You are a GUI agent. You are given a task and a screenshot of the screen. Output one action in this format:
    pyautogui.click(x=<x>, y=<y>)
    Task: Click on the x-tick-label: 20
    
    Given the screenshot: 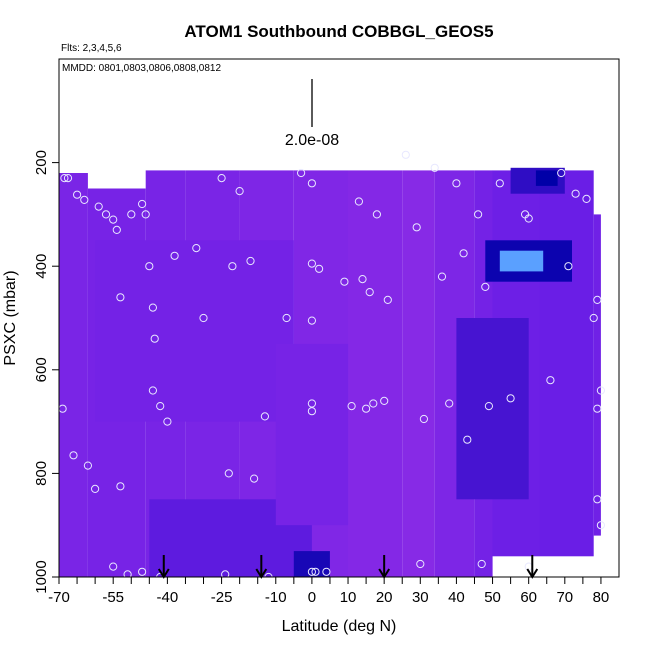 What is the action you would take?
    pyautogui.click(x=384, y=597)
    